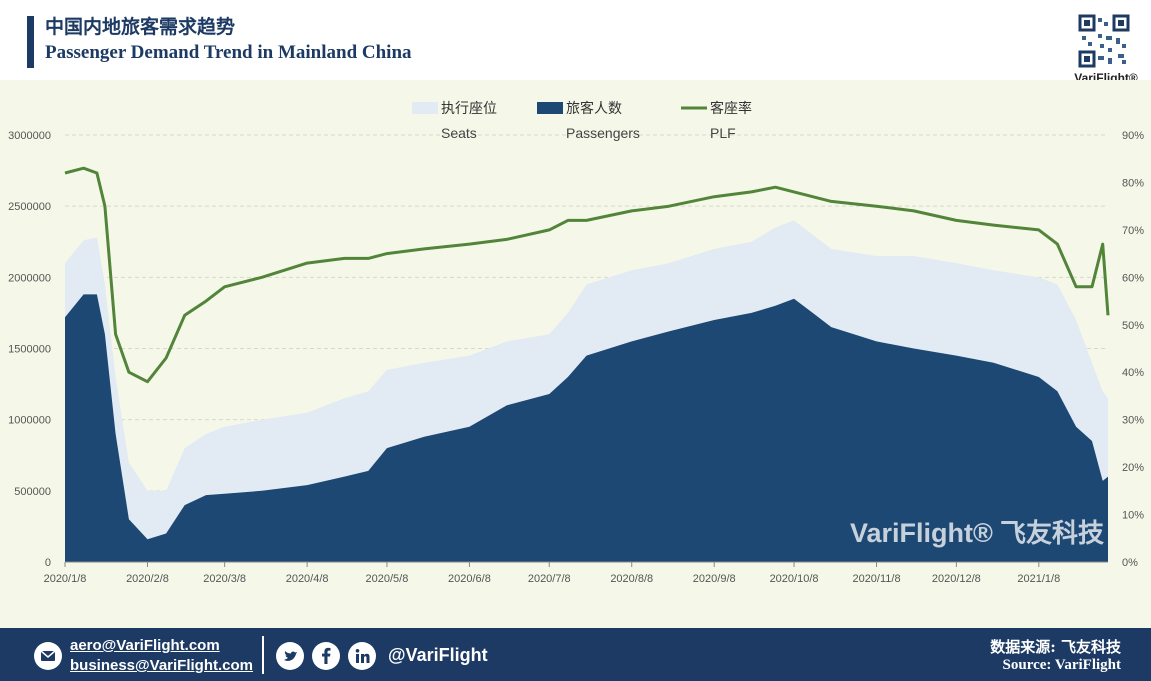 This screenshot has width=1151, height=681. What do you see at coordinates (1133, 136) in the screenshot?
I see `y-right-tick-label: 90%` at bounding box center [1133, 136].